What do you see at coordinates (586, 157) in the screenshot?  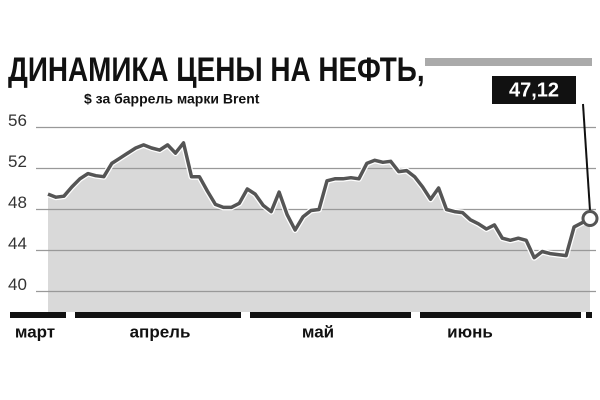 I see `annotation-leader` at bounding box center [586, 157].